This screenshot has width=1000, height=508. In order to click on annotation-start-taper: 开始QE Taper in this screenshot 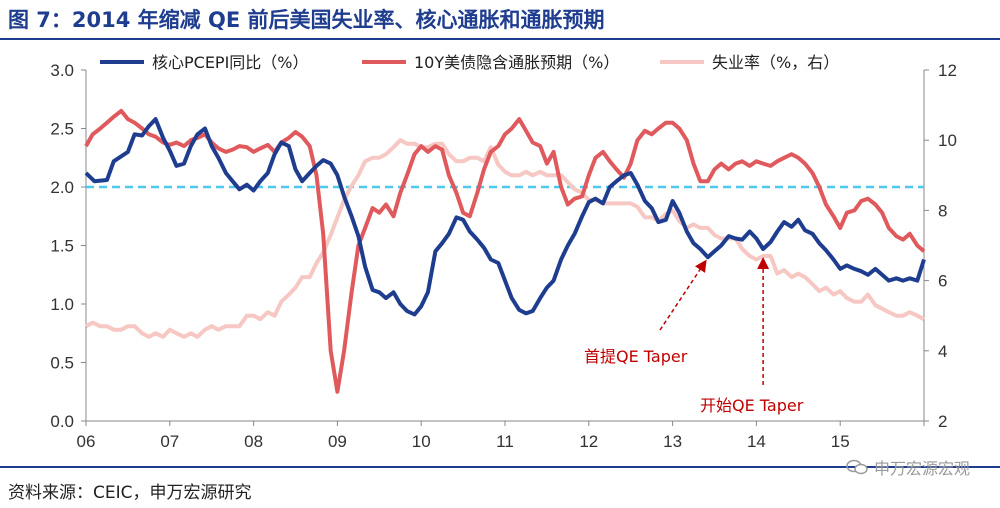, I will do `click(752, 405)`.